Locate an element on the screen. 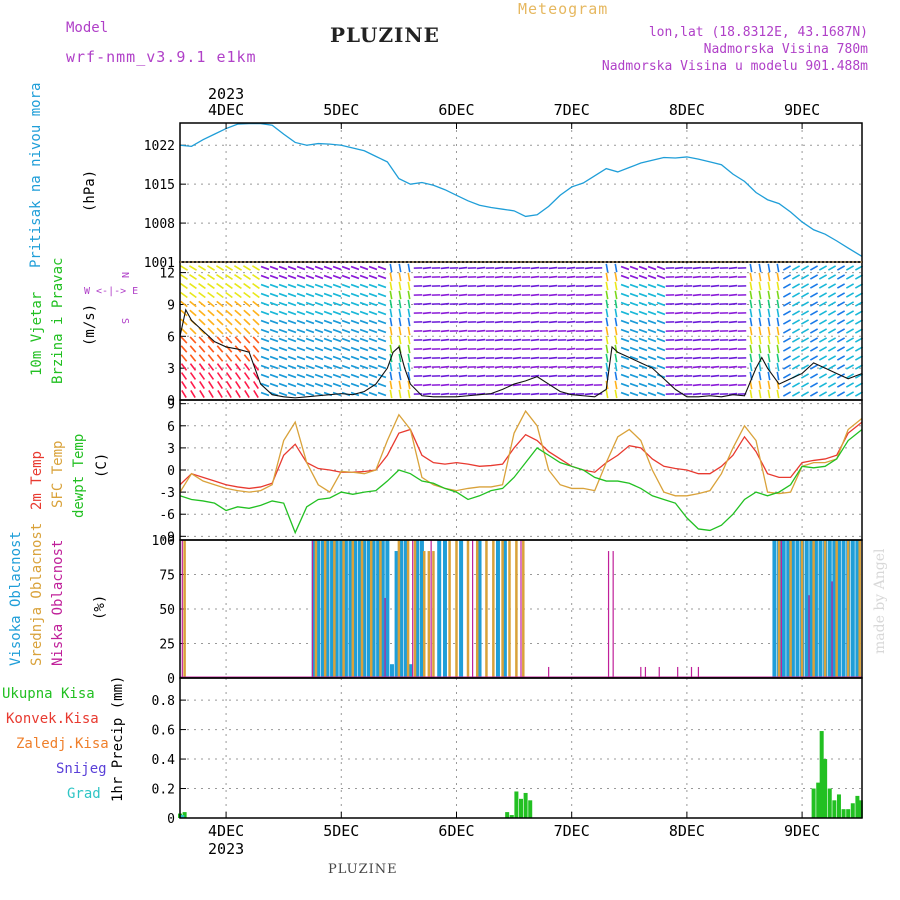 The image size is (900, 900). y-tick-label: -9 is located at coordinates (167, 537).